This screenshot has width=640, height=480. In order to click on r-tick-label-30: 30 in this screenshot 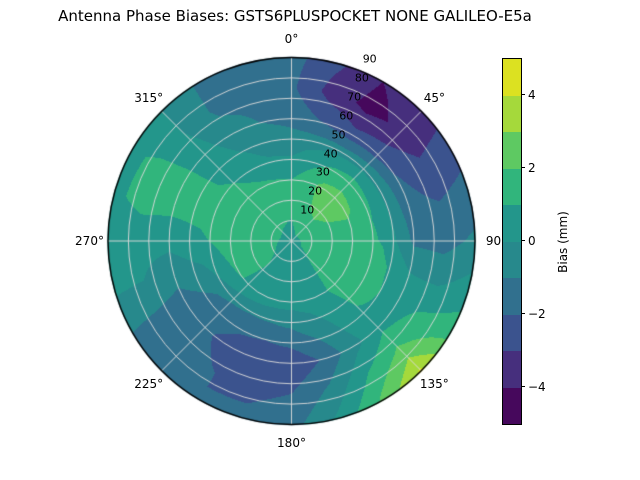, I will do `click(322, 172)`.